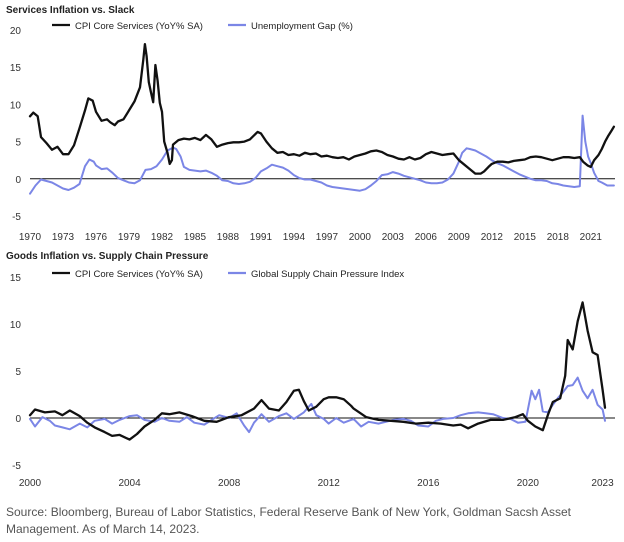 Image resolution: width=624 pixels, height=542 pixels. What do you see at coordinates (96, 237) in the screenshot?
I see `x-tick-label: 1976` at bounding box center [96, 237].